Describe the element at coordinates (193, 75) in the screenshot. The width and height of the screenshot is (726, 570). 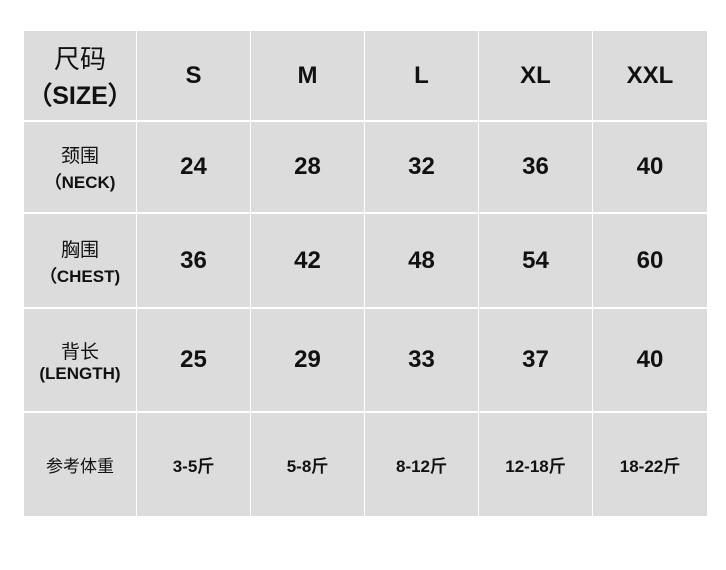
I see `size-header: S` at that location.